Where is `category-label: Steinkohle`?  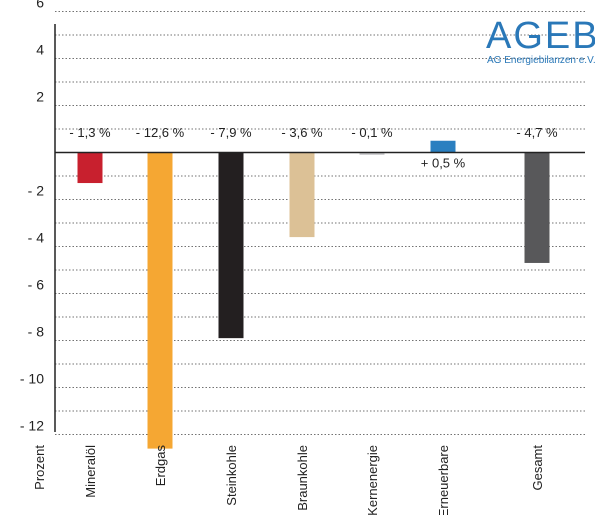 category-label: Steinkohle is located at coordinates (231, 475).